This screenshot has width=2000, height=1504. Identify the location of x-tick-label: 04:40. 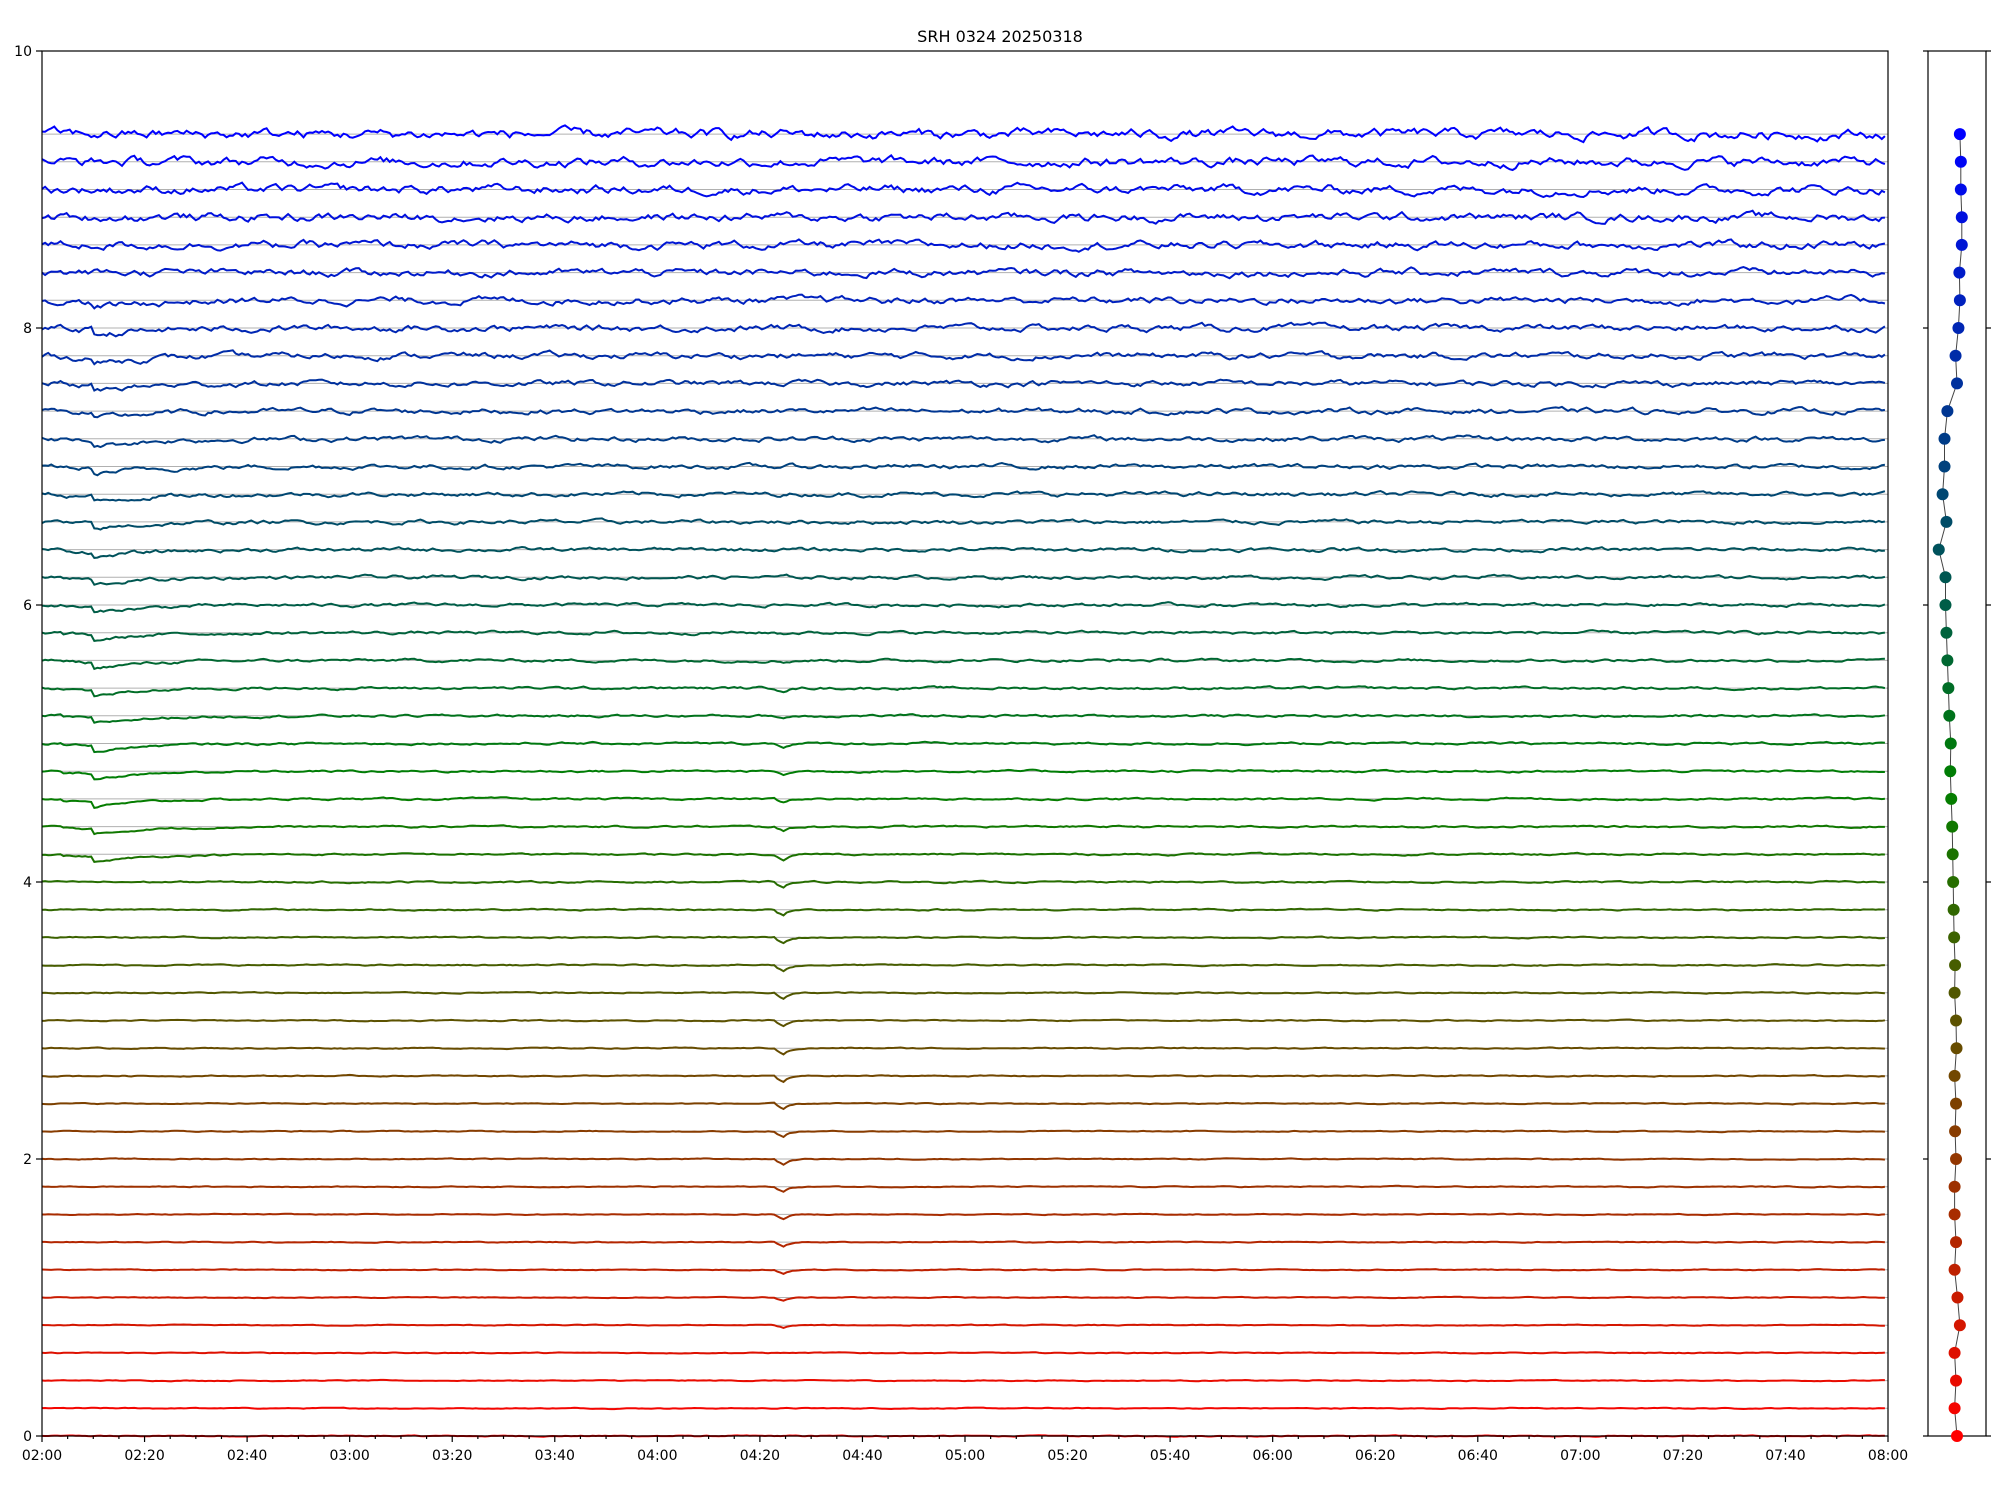
(862, 1456).